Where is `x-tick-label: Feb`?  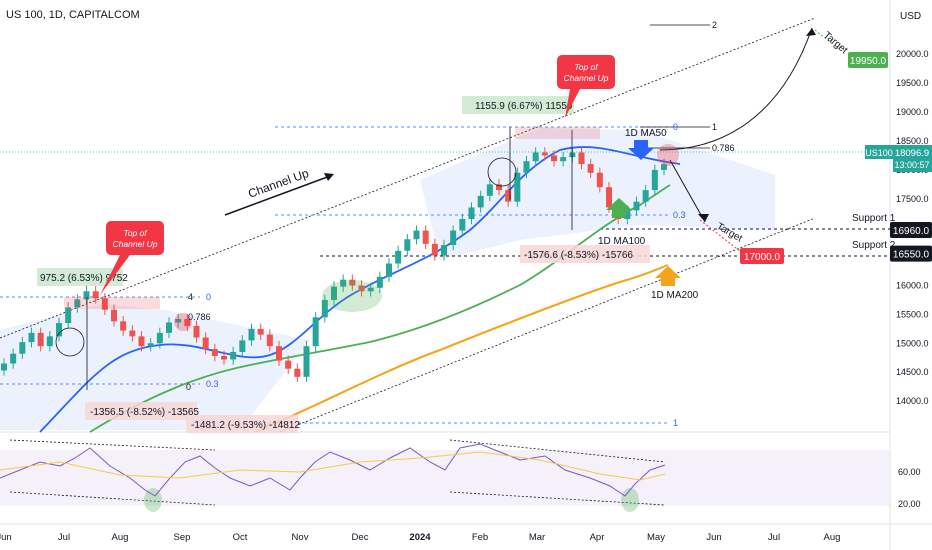
x-tick-label: Feb is located at coordinates (480, 537).